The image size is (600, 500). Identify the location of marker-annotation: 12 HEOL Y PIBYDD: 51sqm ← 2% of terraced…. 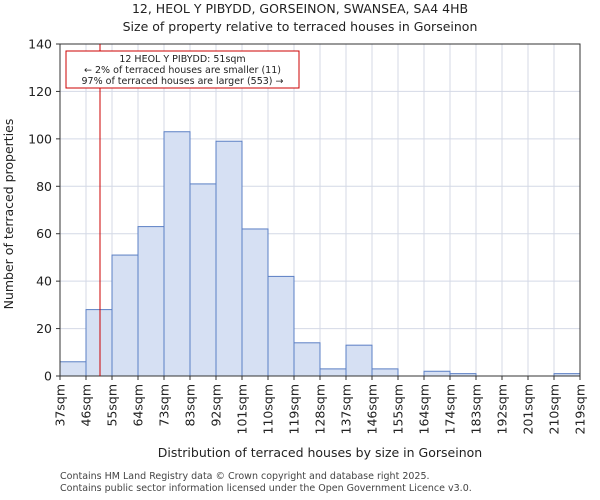
(182, 69).